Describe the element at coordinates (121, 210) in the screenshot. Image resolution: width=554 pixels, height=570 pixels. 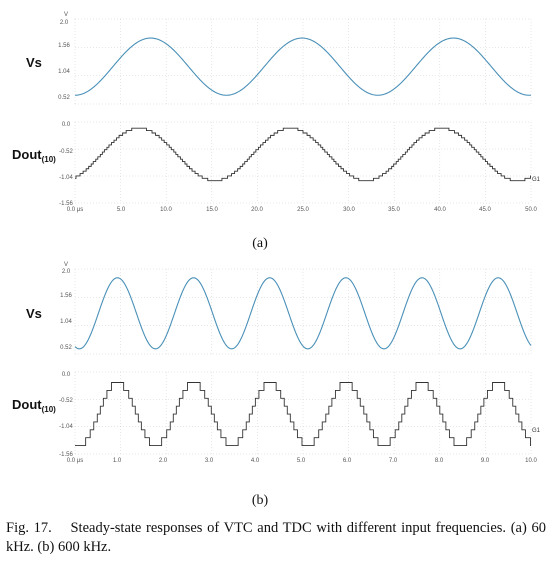
I see `chart-a-x-tick: 5.0` at that location.